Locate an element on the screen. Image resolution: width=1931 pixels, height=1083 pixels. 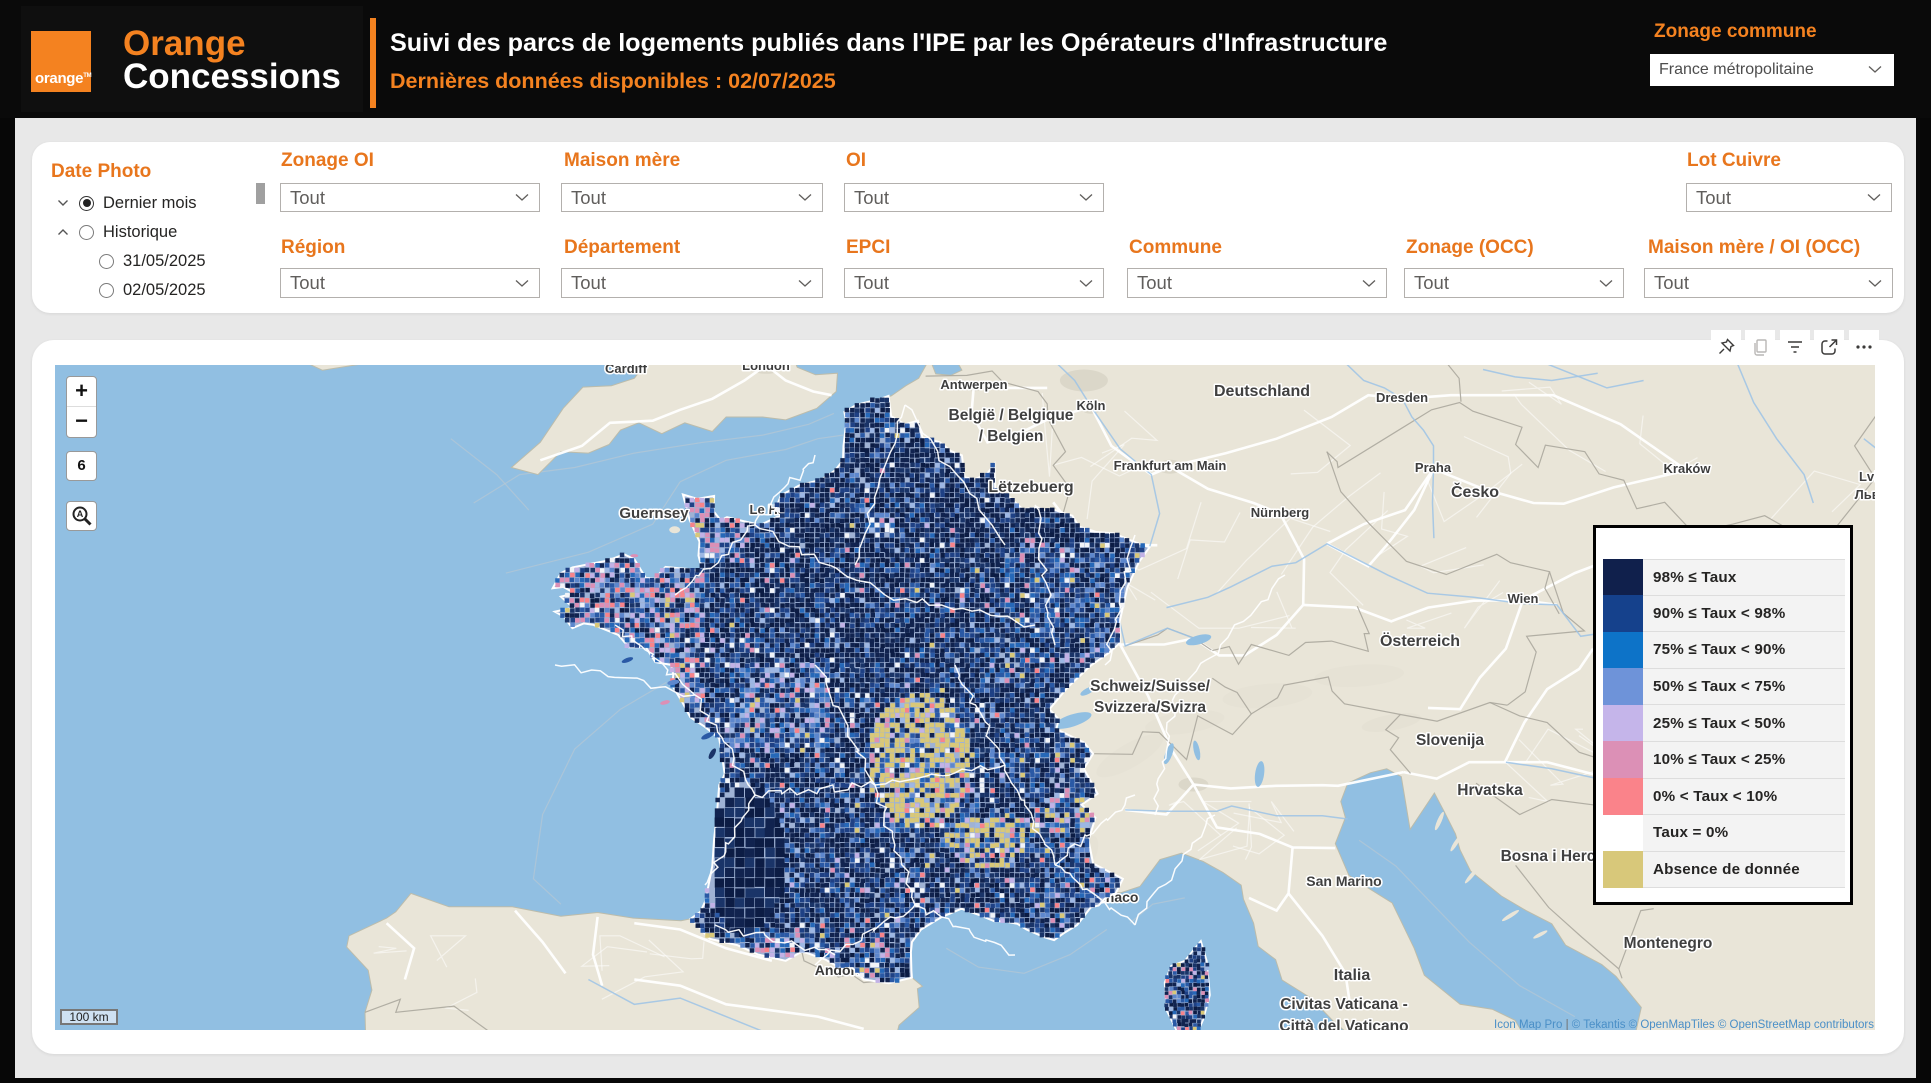
svg-text: Česko is located at coordinates (1475, 491).